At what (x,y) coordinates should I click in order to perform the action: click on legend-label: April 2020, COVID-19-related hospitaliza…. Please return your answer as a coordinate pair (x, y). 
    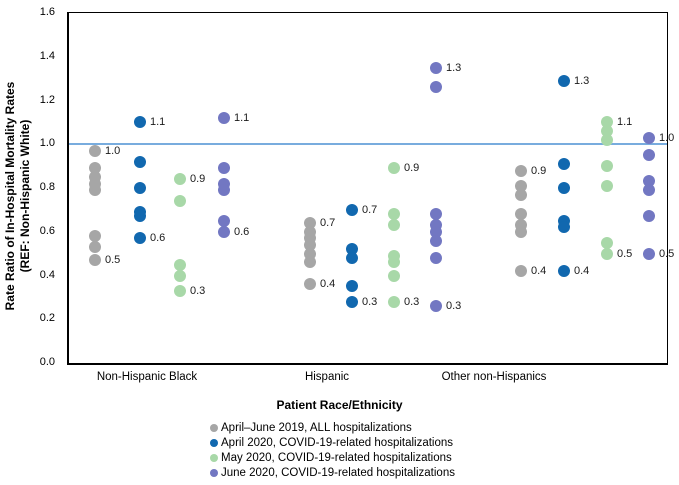
    Looking at the image, I should click on (337, 442).